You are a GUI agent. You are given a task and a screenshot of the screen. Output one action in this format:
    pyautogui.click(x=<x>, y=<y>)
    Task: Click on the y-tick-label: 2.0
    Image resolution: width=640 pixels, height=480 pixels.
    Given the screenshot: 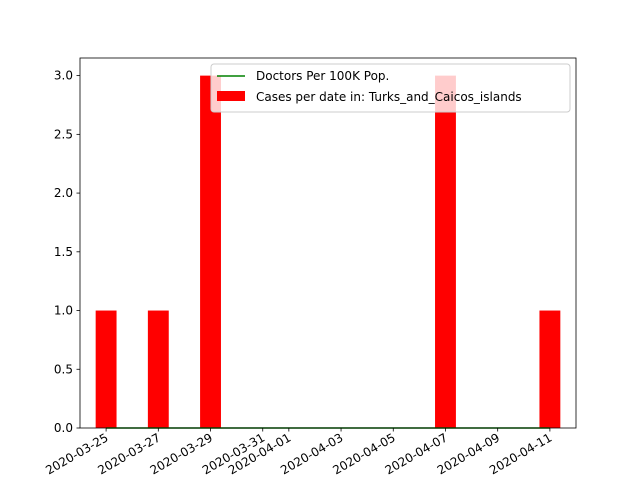 What is the action you would take?
    pyautogui.click(x=63, y=193)
    